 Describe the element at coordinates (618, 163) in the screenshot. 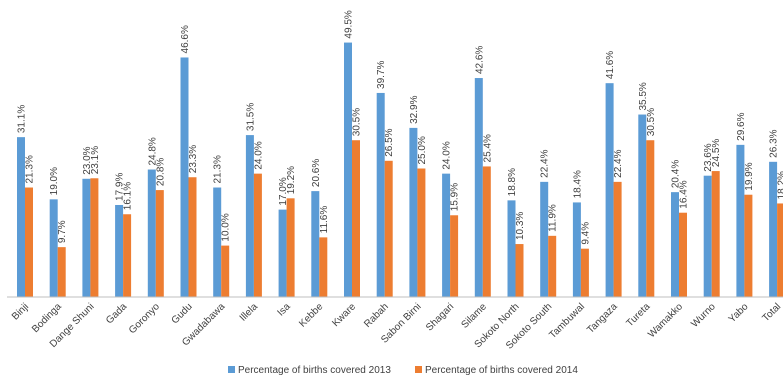

I see `value-label-tangaza-2014: 22.4%` at that location.